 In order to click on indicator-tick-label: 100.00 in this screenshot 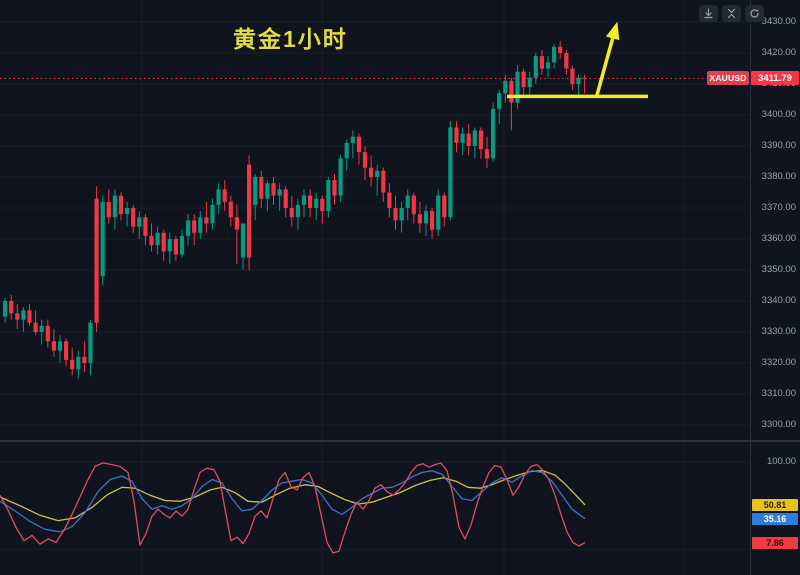, I will do `click(781, 461)`.